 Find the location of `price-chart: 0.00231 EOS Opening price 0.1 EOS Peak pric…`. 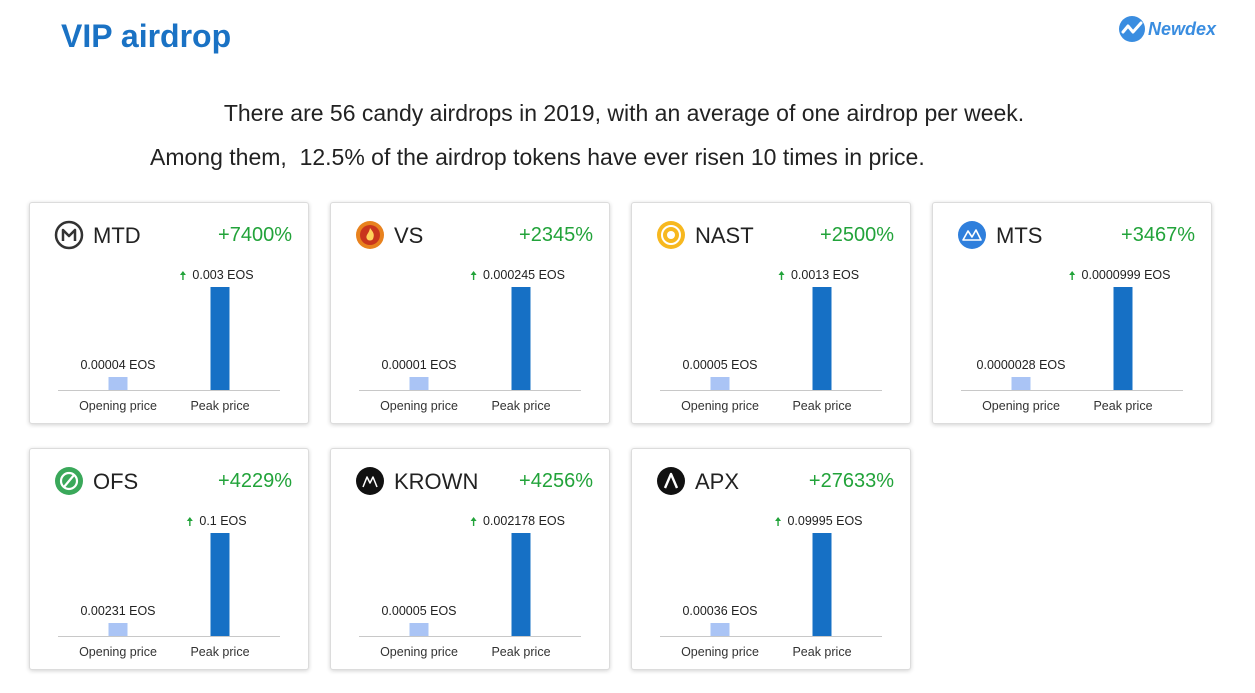

price-chart: 0.00231 EOS Opening price 0.1 EOS Peak pric… is located at coordinates (169, 586).